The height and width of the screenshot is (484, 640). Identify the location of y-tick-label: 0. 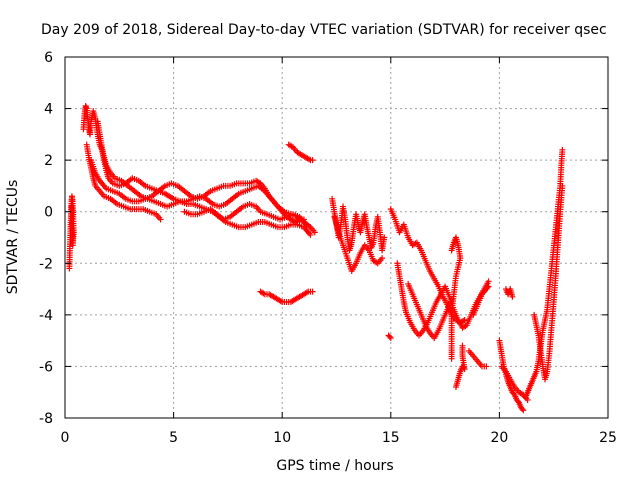
(48, 213).